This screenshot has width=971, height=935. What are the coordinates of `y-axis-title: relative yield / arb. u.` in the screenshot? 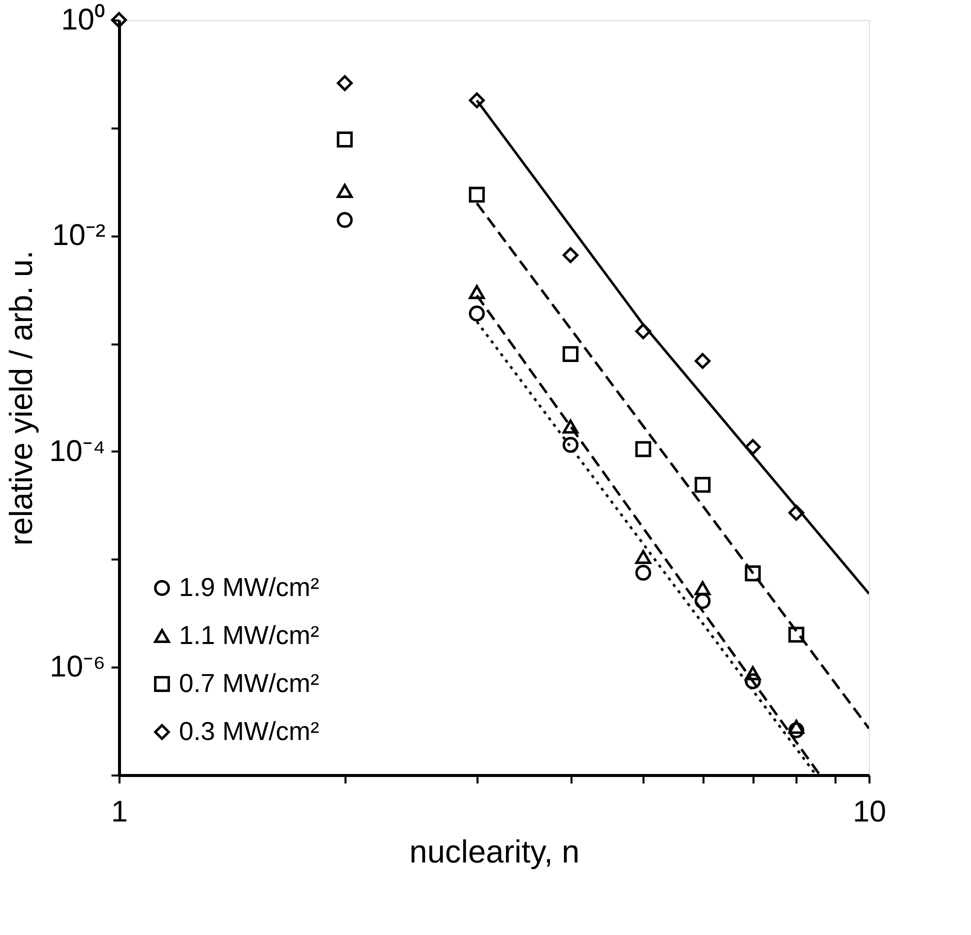 It's located at (21, 398).